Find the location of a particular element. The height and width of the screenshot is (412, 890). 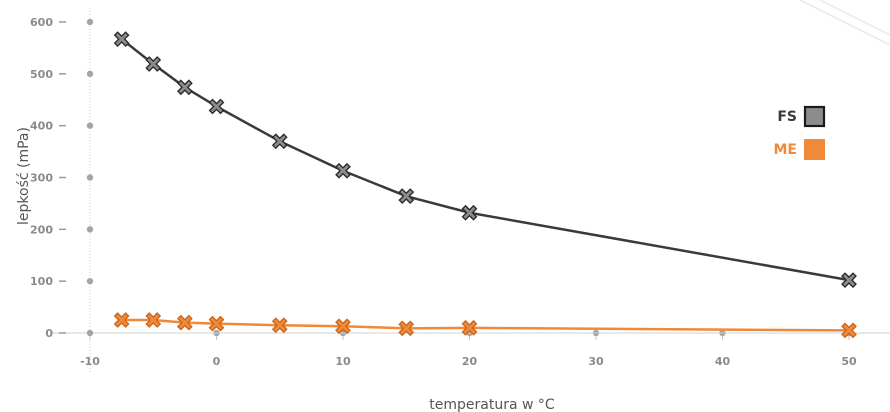

legend: FS ME is located at coordinates (800, 132).